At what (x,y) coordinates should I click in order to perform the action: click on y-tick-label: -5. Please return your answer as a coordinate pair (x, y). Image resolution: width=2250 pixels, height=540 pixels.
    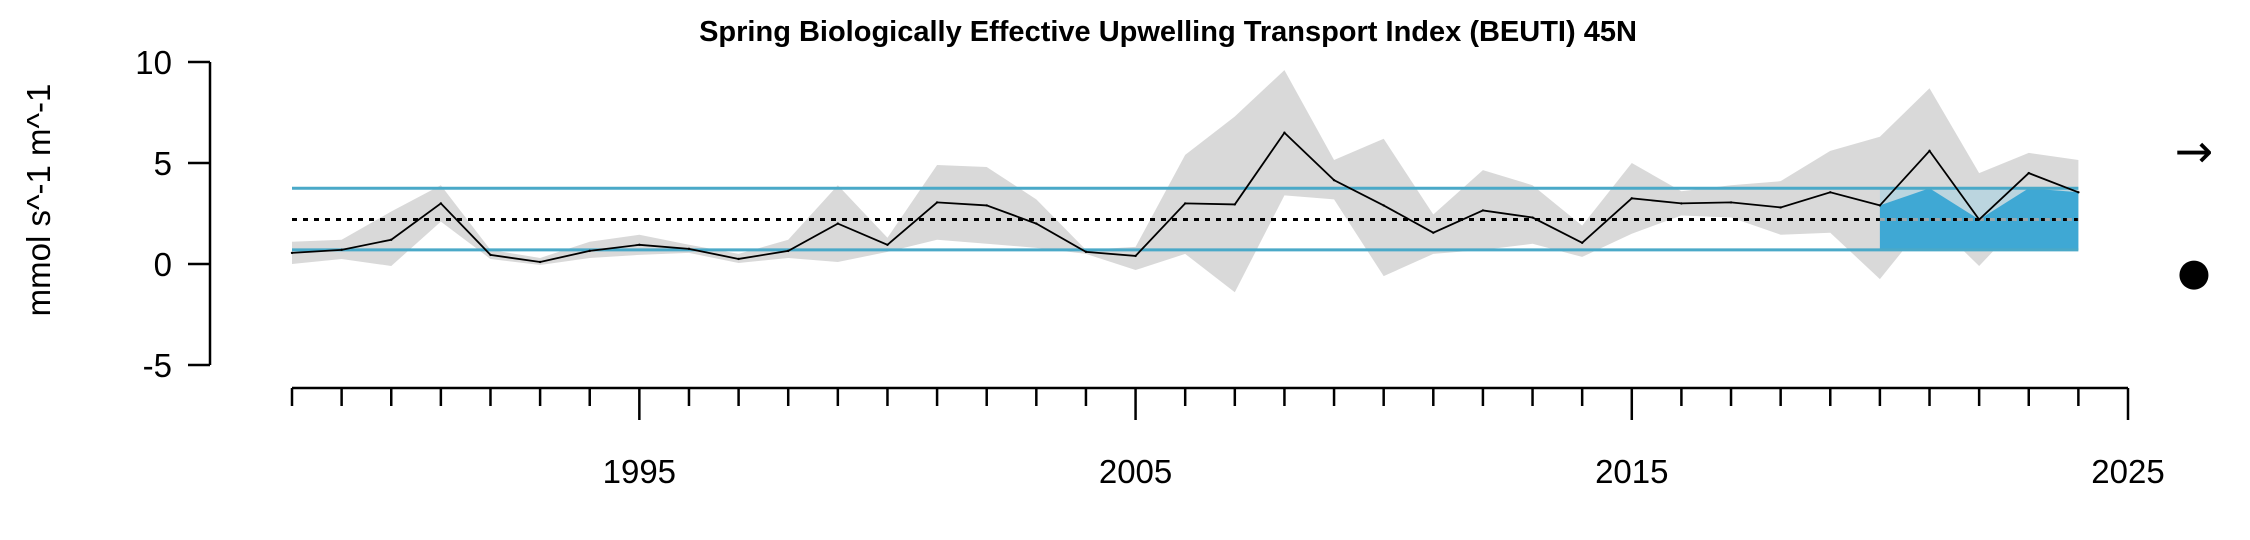
    Looking at the image, I should click on (157, 365).